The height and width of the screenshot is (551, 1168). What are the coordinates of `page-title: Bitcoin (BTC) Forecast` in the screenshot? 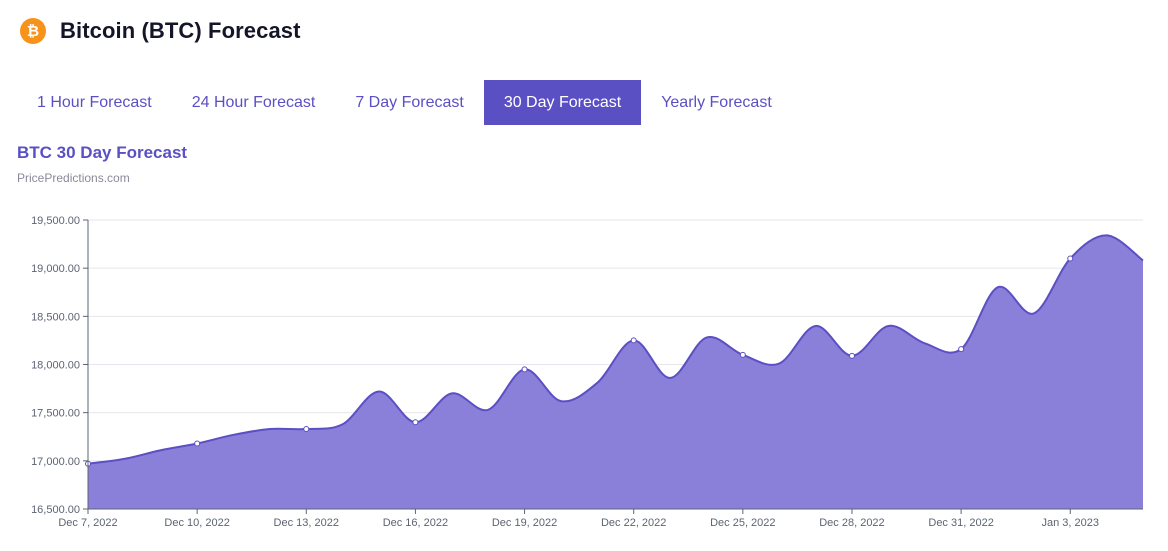 It's located at (180, 30).